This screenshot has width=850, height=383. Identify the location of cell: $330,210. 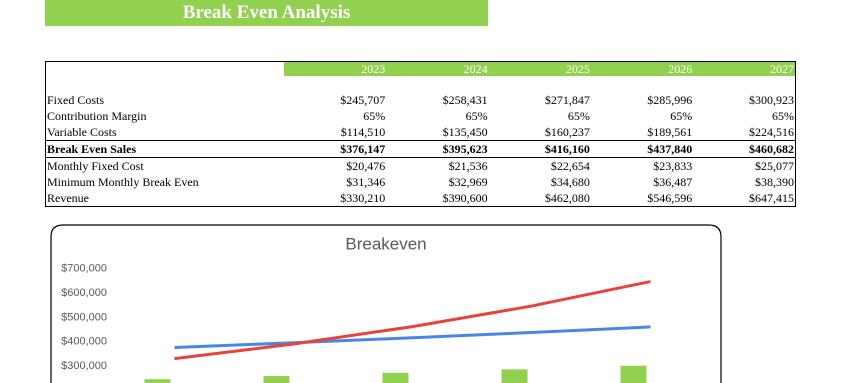
(363, 198).